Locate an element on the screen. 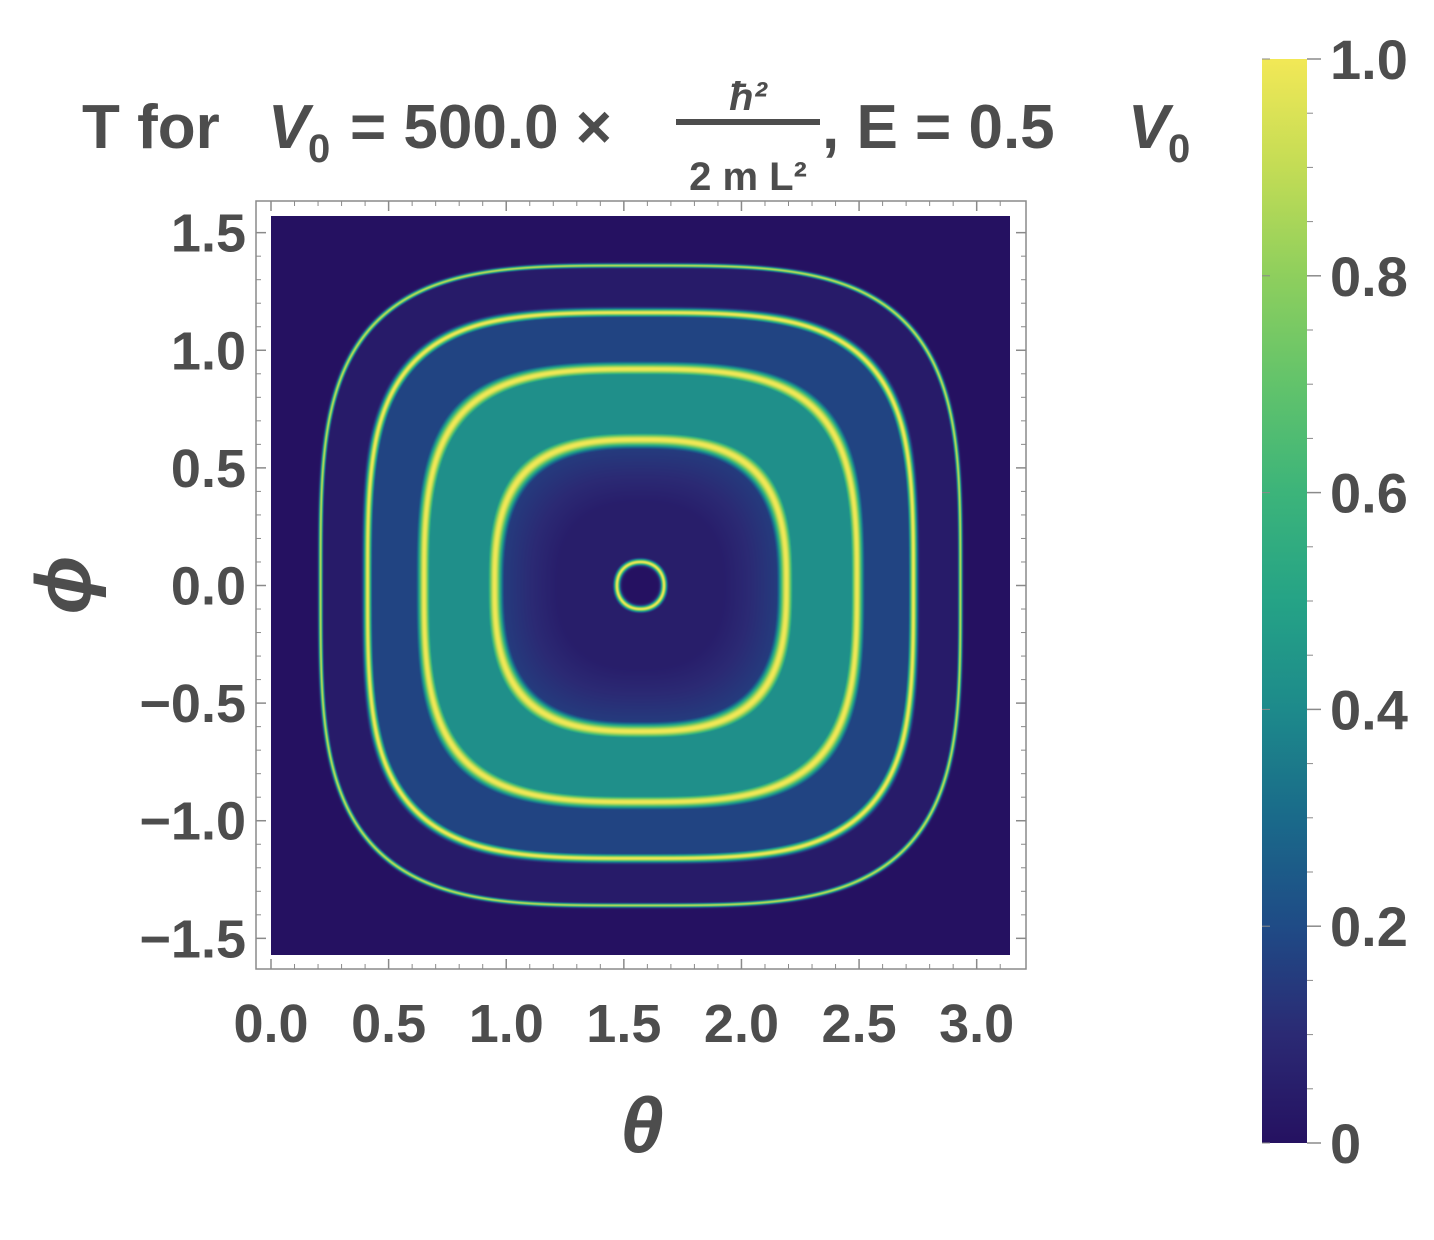 Image resolution: width=1434 pixels, height=1240 pixels. y-tick-label: −1.0 is located at coordinates (192, 822).